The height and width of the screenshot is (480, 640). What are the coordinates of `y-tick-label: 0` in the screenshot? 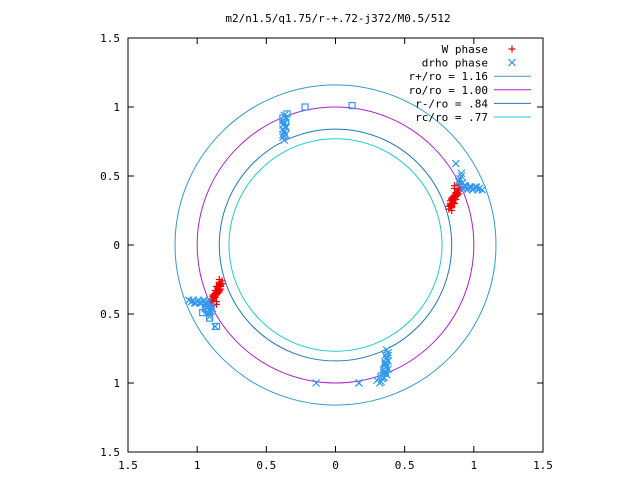 It's located at (116, 245).